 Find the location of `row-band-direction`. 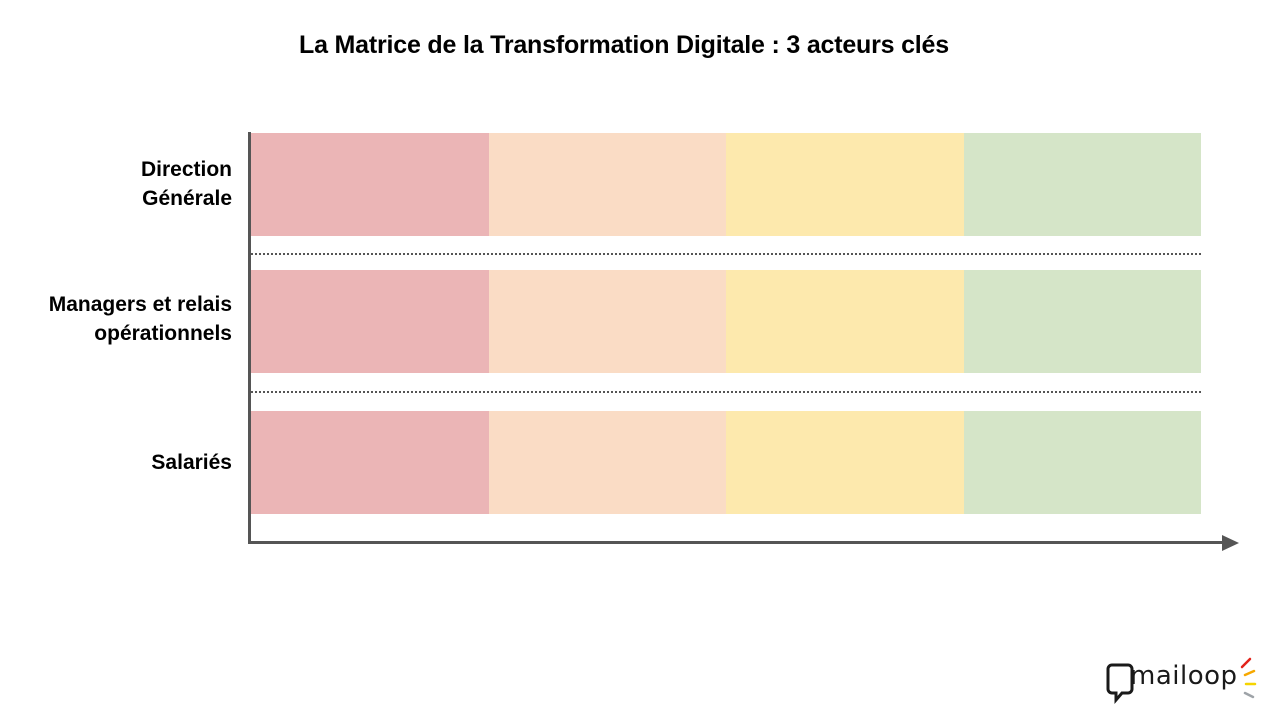

row-band-direction is located at coordinates (726, 184).